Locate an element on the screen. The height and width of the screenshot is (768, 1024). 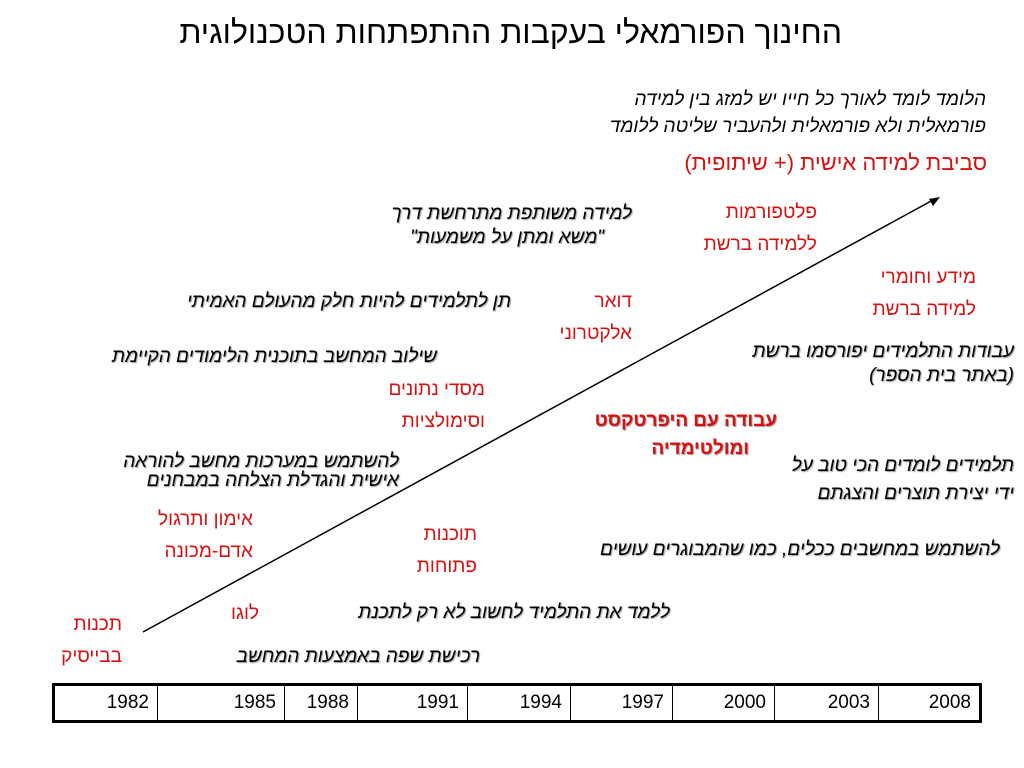
arrowhead-icon is located at coordinates (934, 201).